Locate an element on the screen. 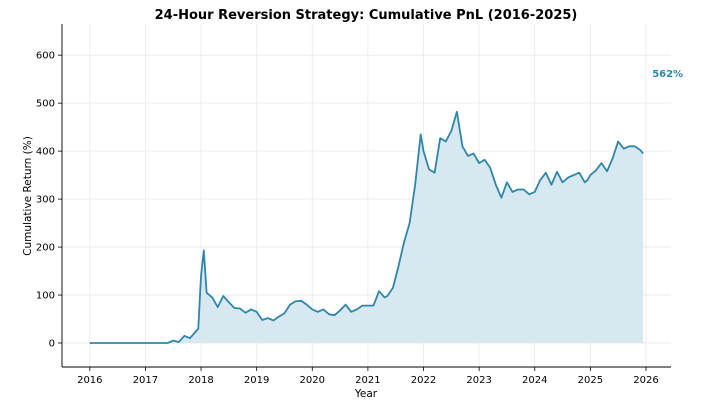 Image resolution: width=713 pixels, height=412 pixels. x-tick-label: 2017 is located at coordinates (145, 380).